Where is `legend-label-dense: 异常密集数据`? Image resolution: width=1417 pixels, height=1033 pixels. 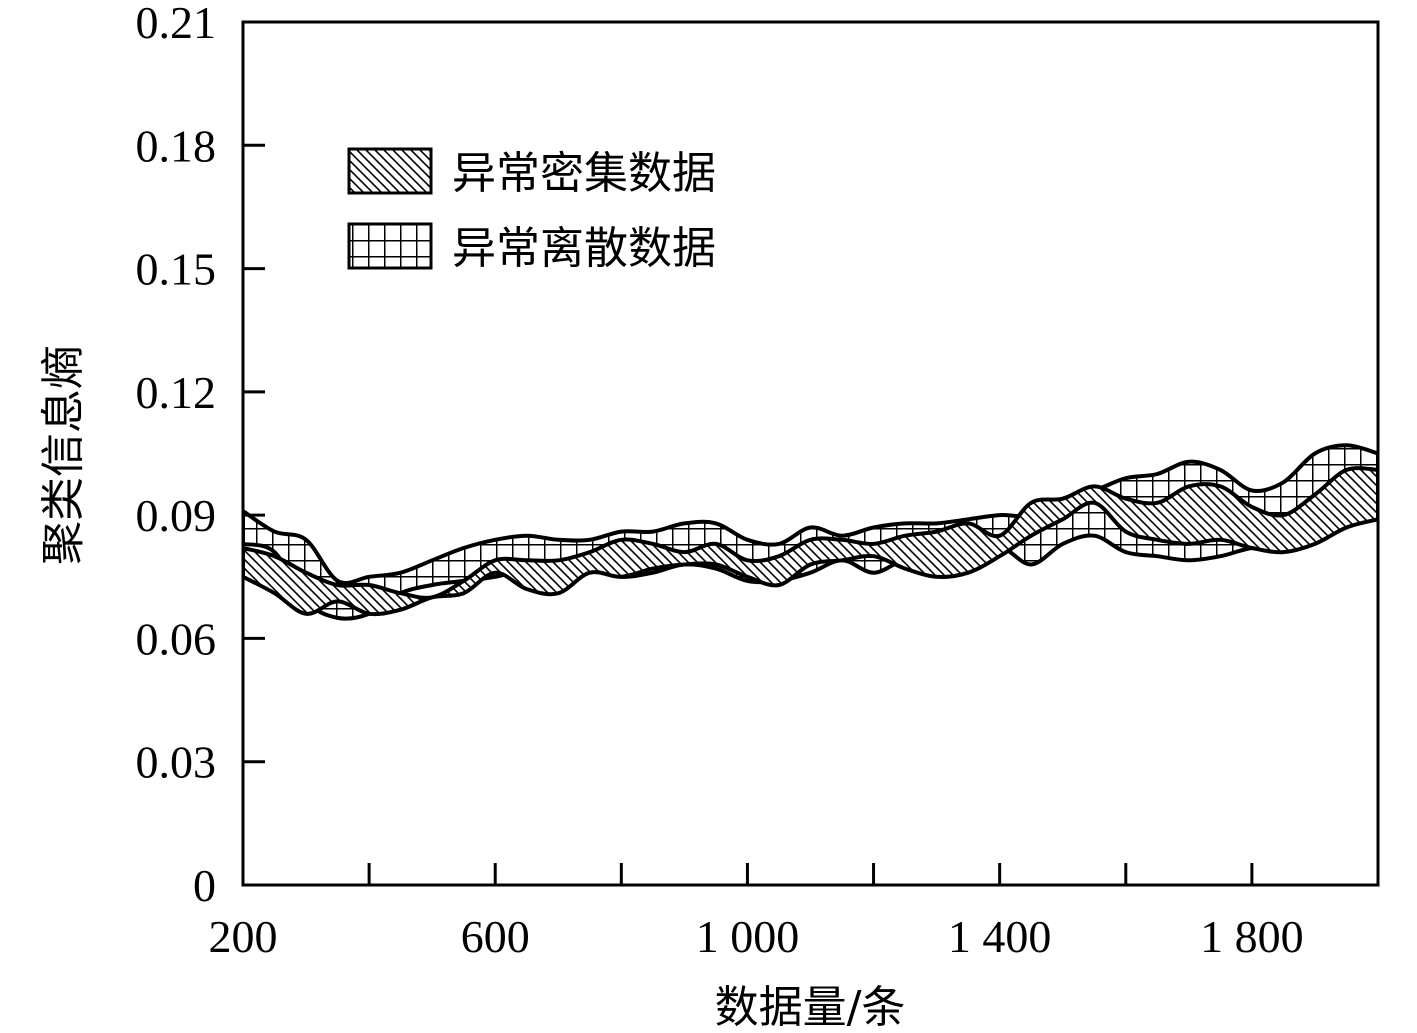
legend-label-dense: 异常密集数据 is located at coordinates (584, 173).